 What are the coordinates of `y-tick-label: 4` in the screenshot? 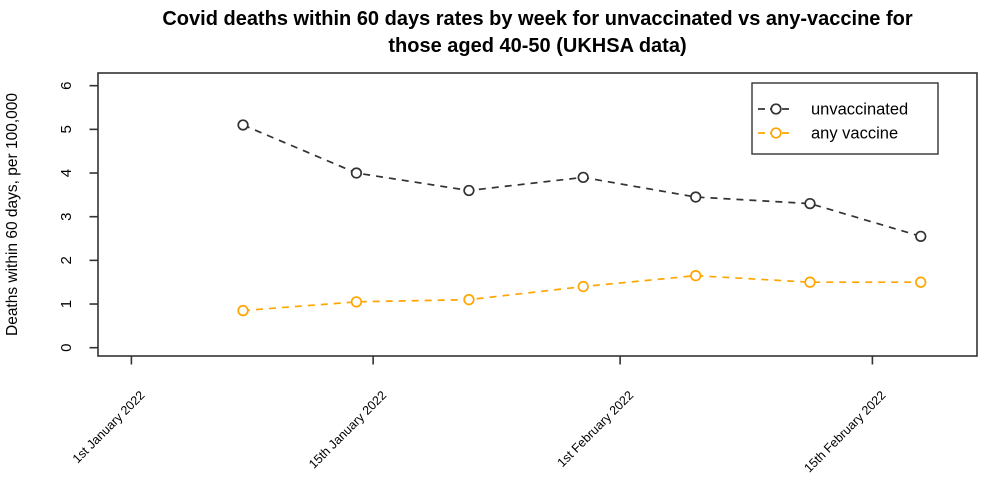 It's located at (66, 173).